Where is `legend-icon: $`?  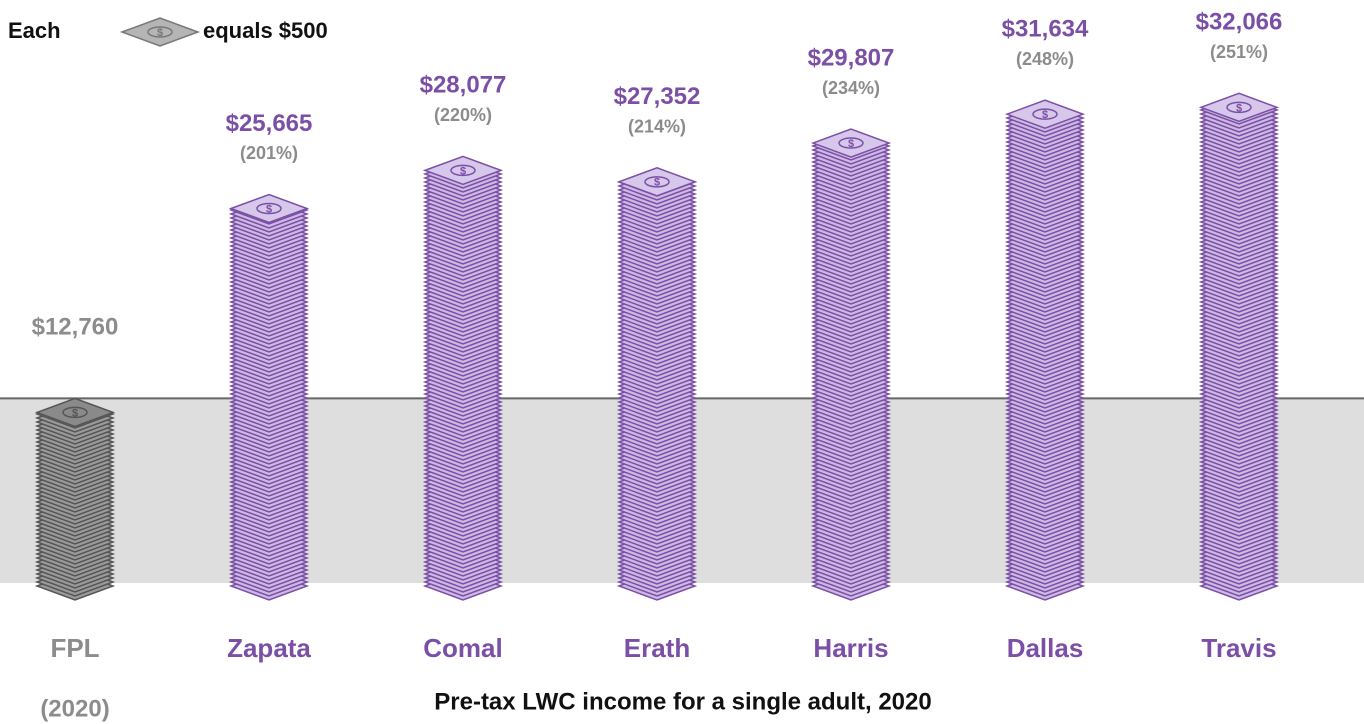 legend-icon: $ is located at coordinates (160, 32).